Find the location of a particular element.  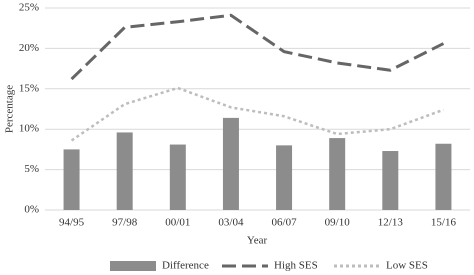

x-tick-label: 97/98 is located at coordinates (125, 223).